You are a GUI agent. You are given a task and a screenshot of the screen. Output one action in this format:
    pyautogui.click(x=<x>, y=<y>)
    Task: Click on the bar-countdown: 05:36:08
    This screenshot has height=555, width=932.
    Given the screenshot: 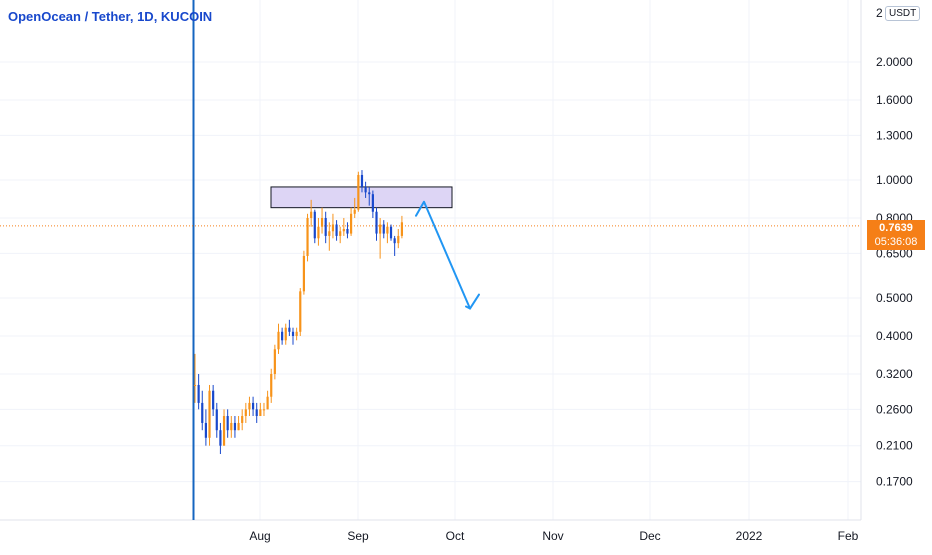 What is the action you would take?
    pyautogui.click(x=896, y=242)
    